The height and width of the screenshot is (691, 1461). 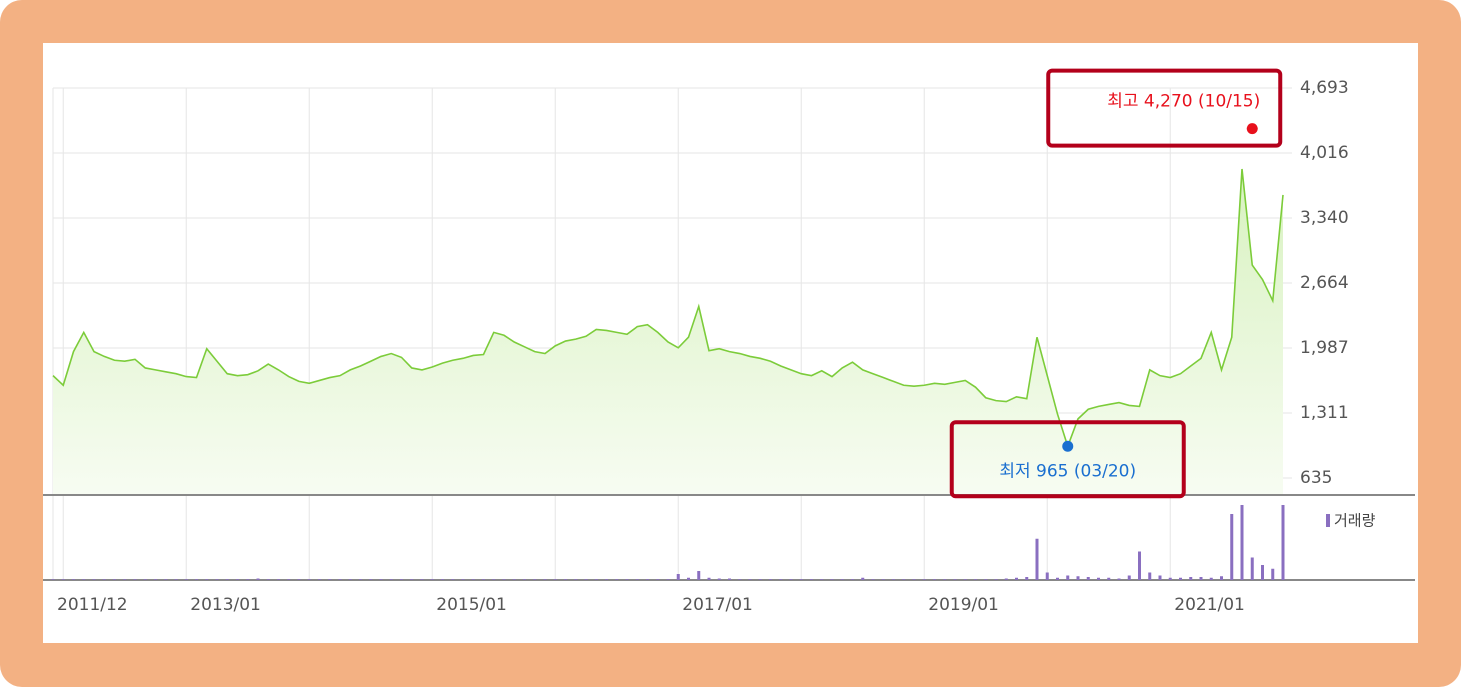 What do you see at coordinates (1252, 129) in the screenshot?
I see `annotation-marker` at bounding box center [1252, 129].